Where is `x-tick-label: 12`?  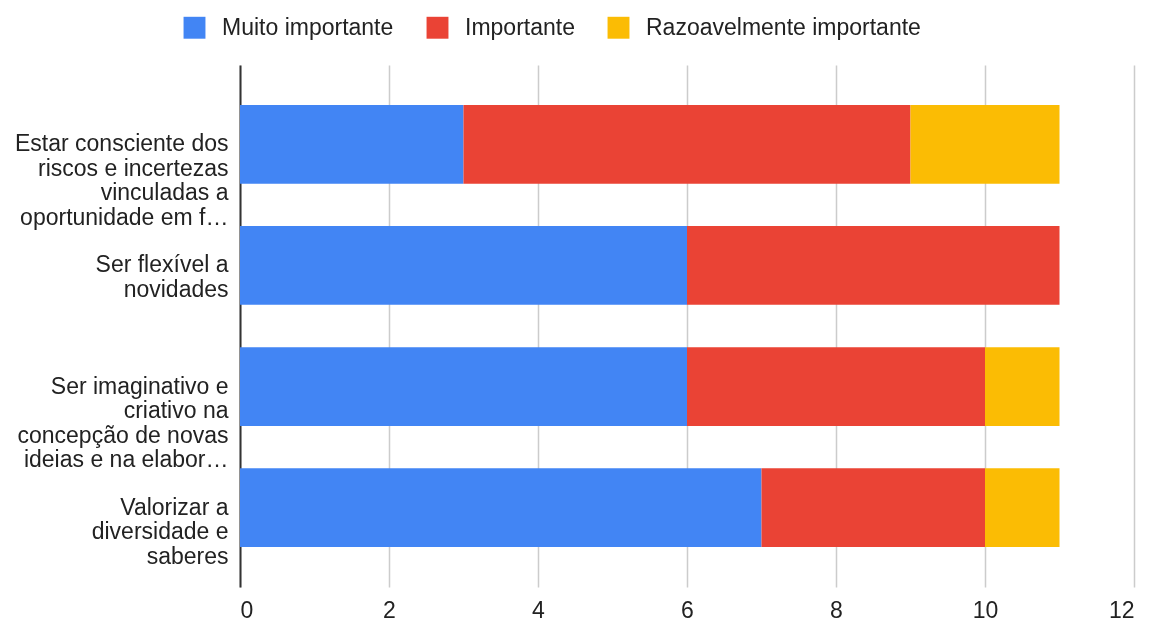 x-tick-label: 12 is located at coordinates (1121, 608).